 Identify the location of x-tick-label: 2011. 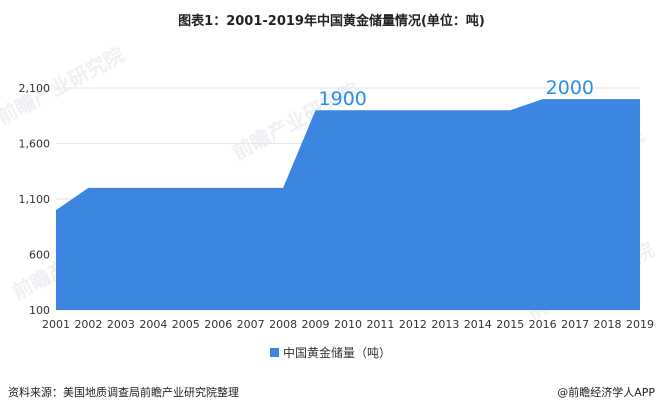
(380, 324).